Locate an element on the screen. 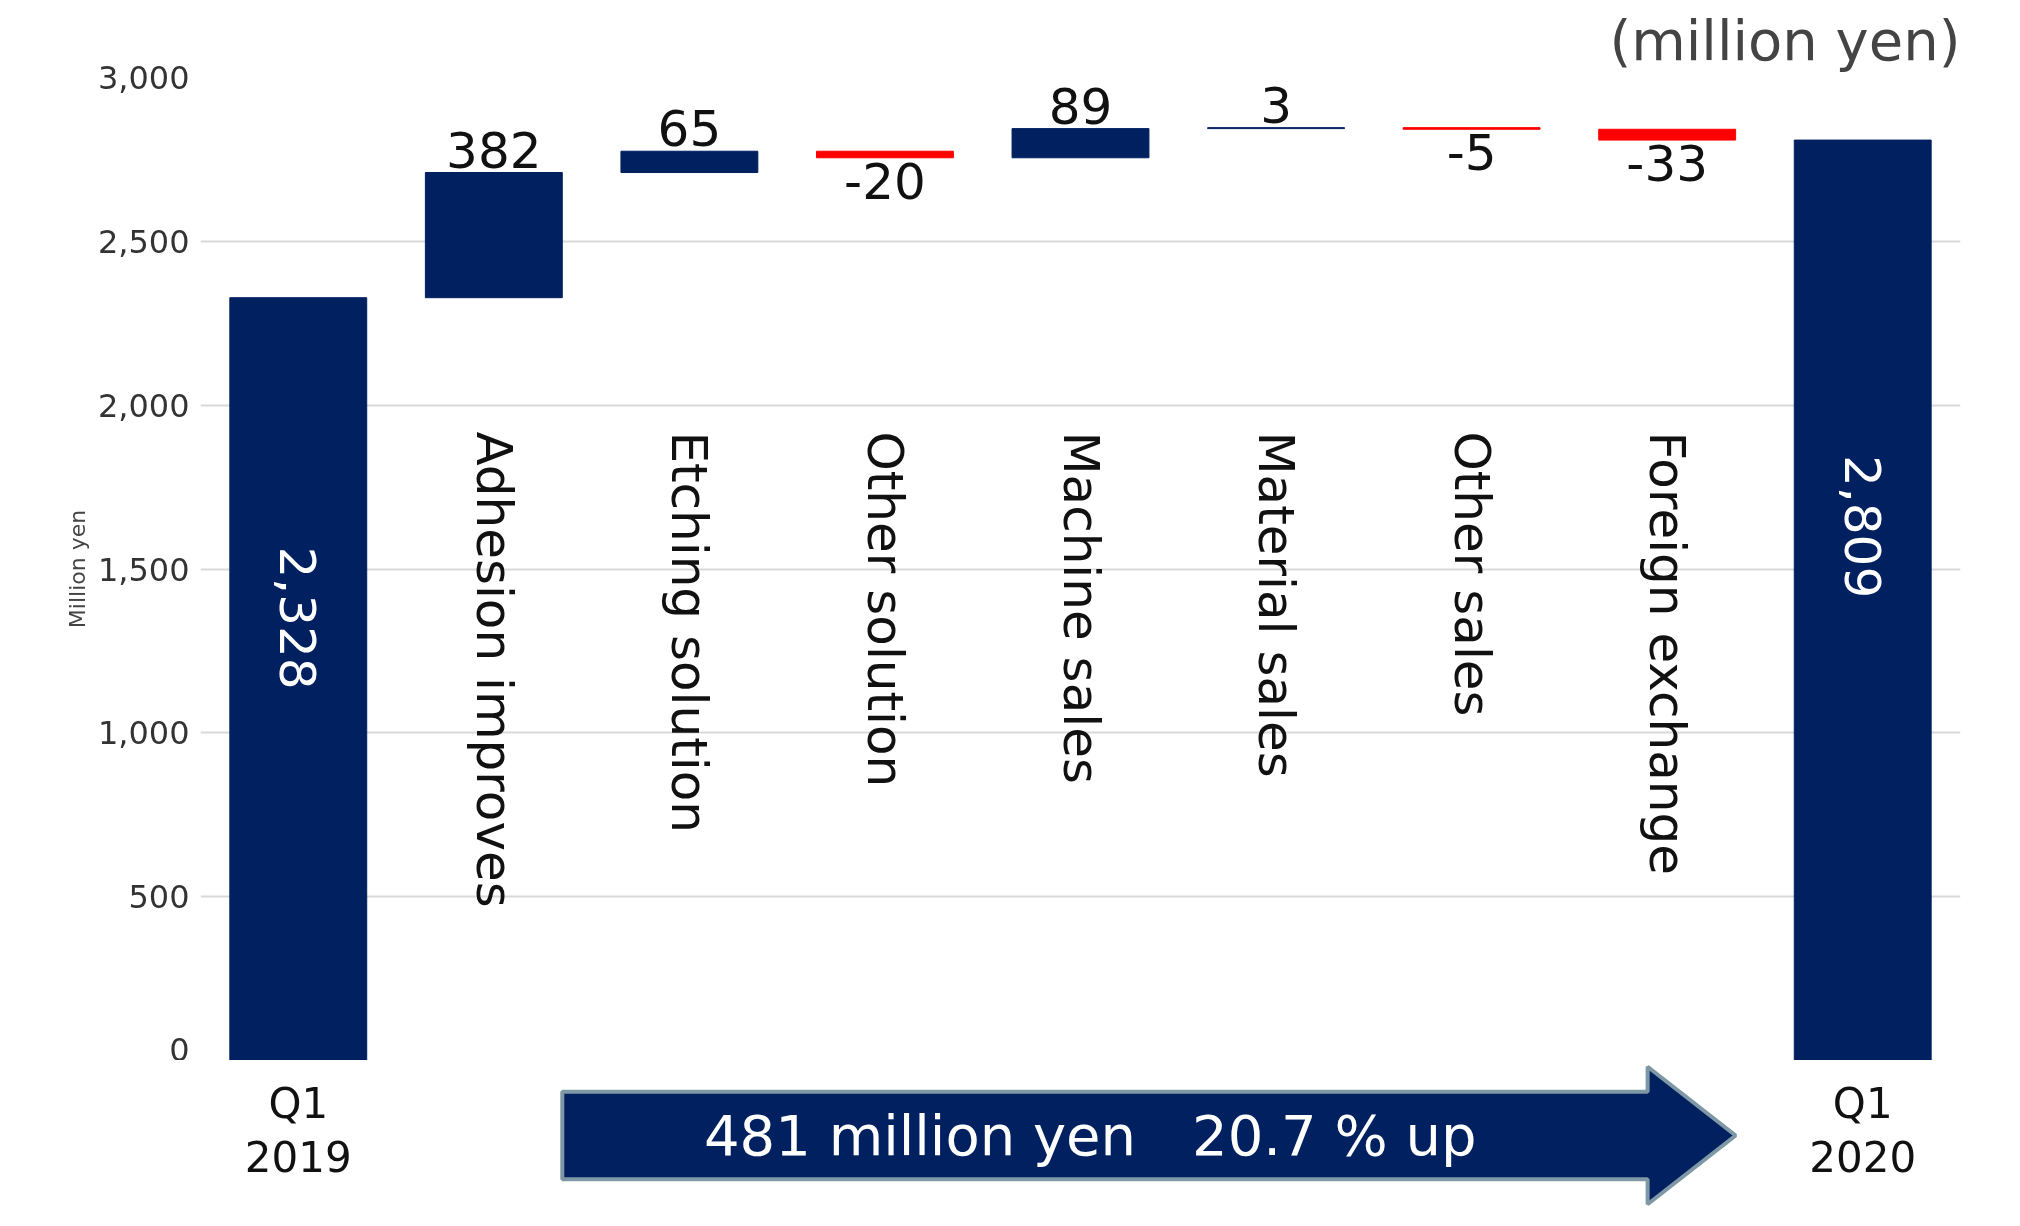 This screenshot has height=1226, width=2020. y-tick-label: 1,000 is located at coordinates (143, 733).